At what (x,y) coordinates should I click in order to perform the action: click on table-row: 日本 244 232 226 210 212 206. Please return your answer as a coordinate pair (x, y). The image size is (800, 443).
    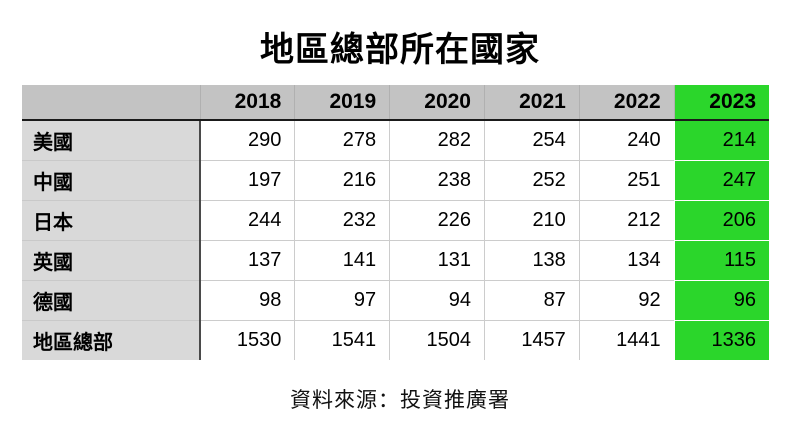
    Looking at the image, I should click on (395, 219).